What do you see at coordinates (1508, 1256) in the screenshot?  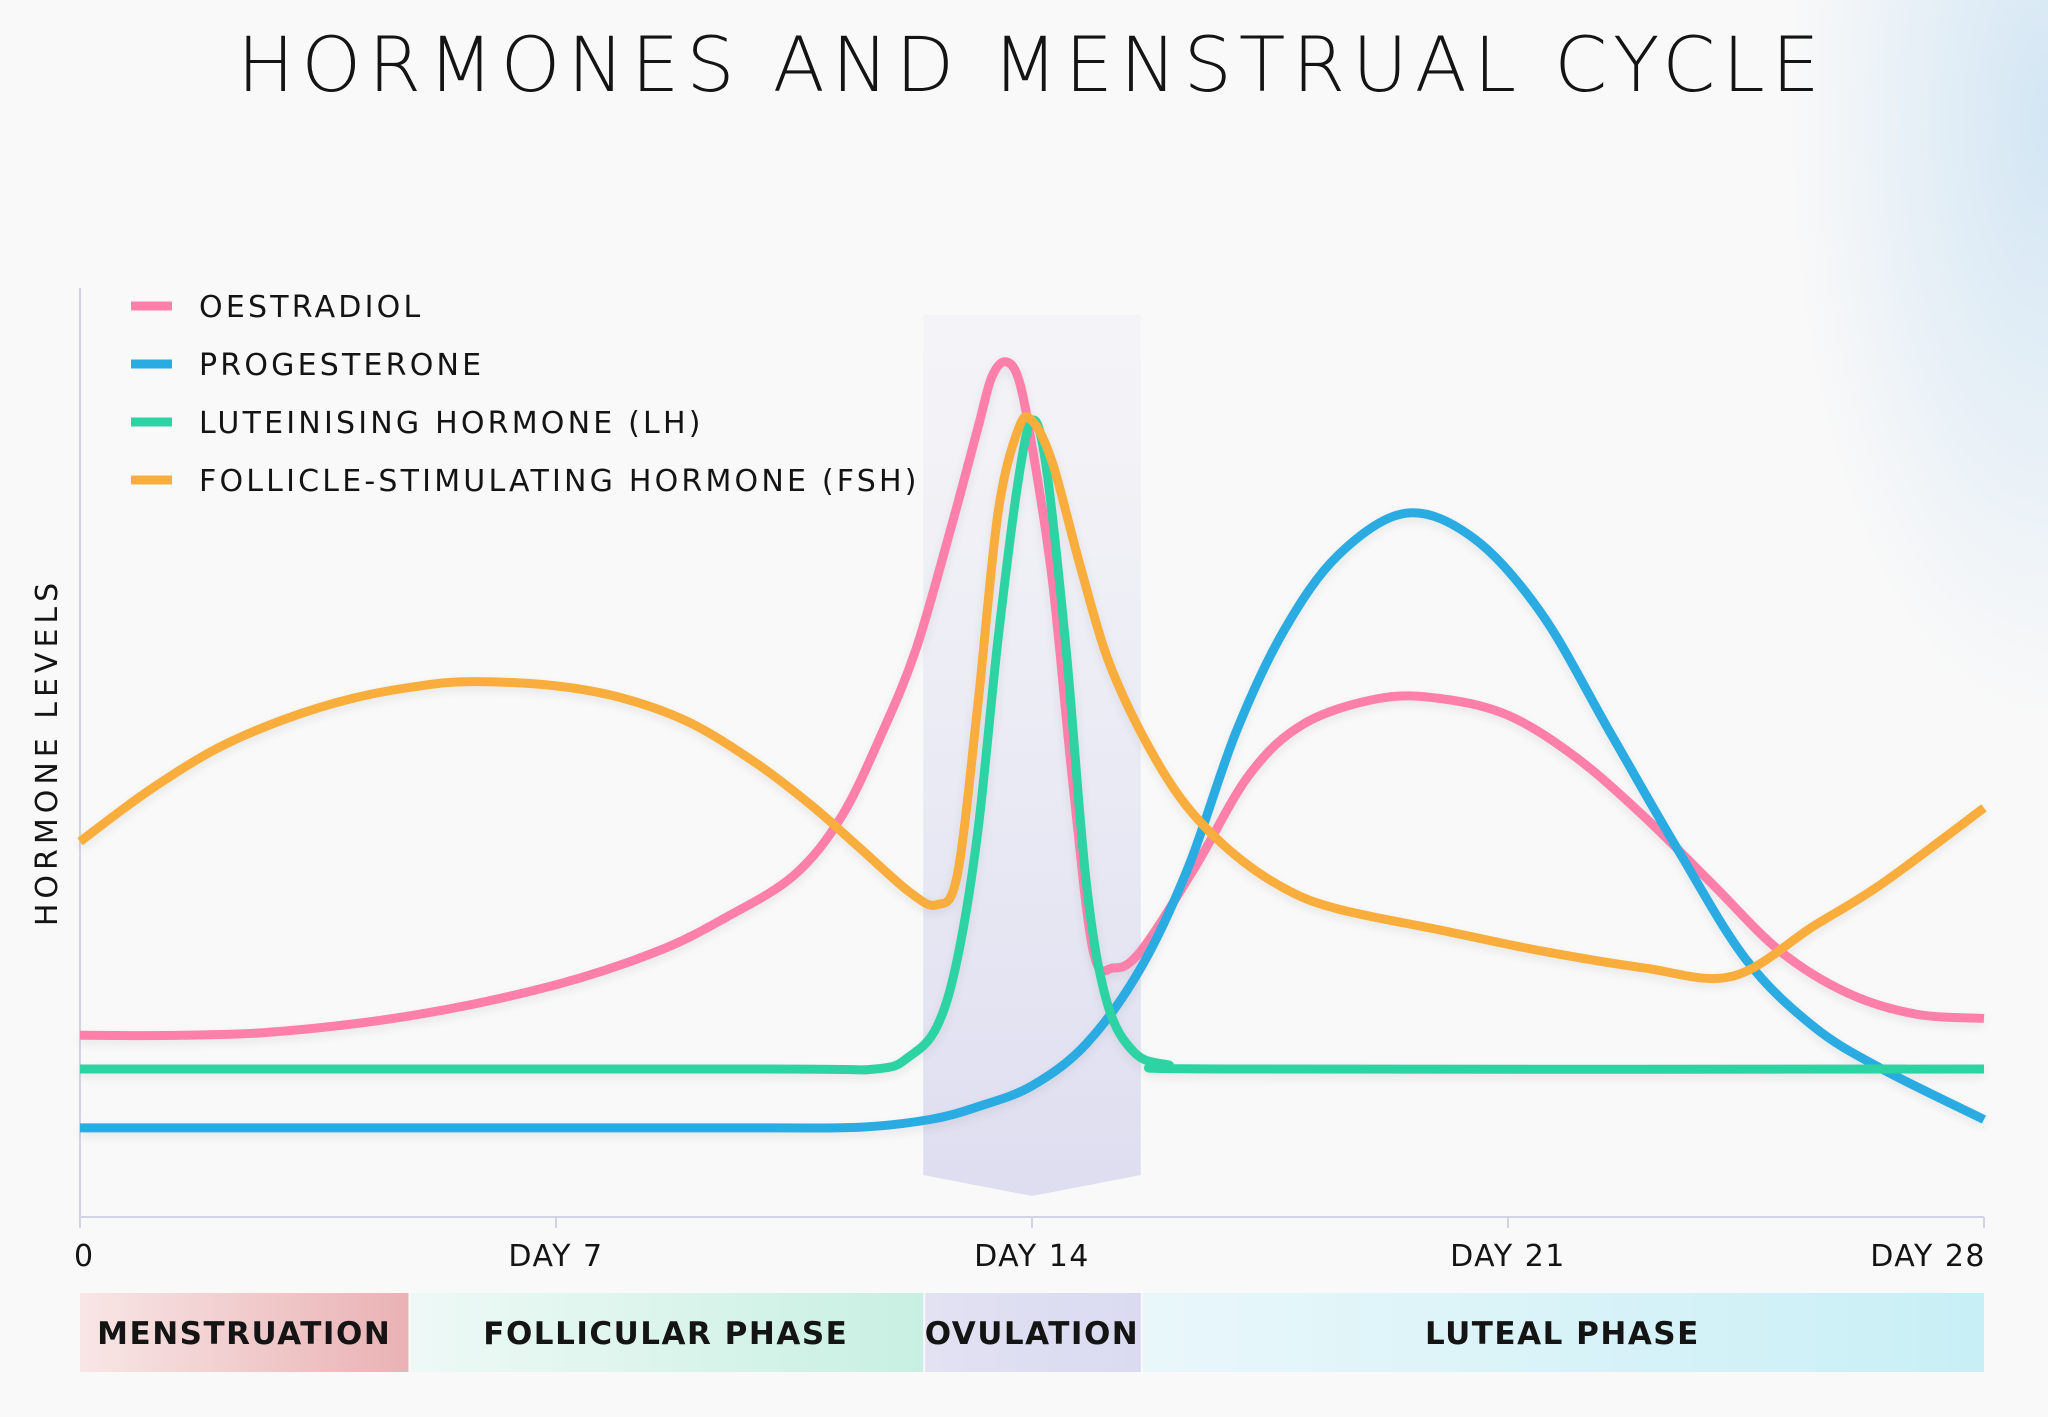 I see `x-tick-label: DAY 21` at bounding box center [1508, 1256].